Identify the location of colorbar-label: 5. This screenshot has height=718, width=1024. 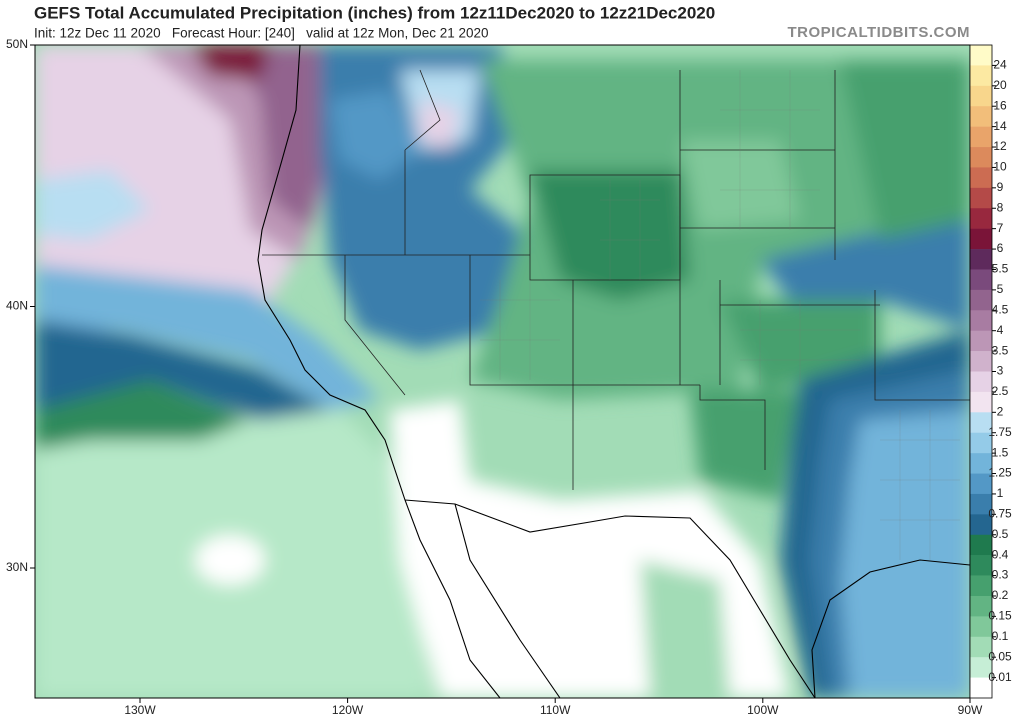
(1000, 289).